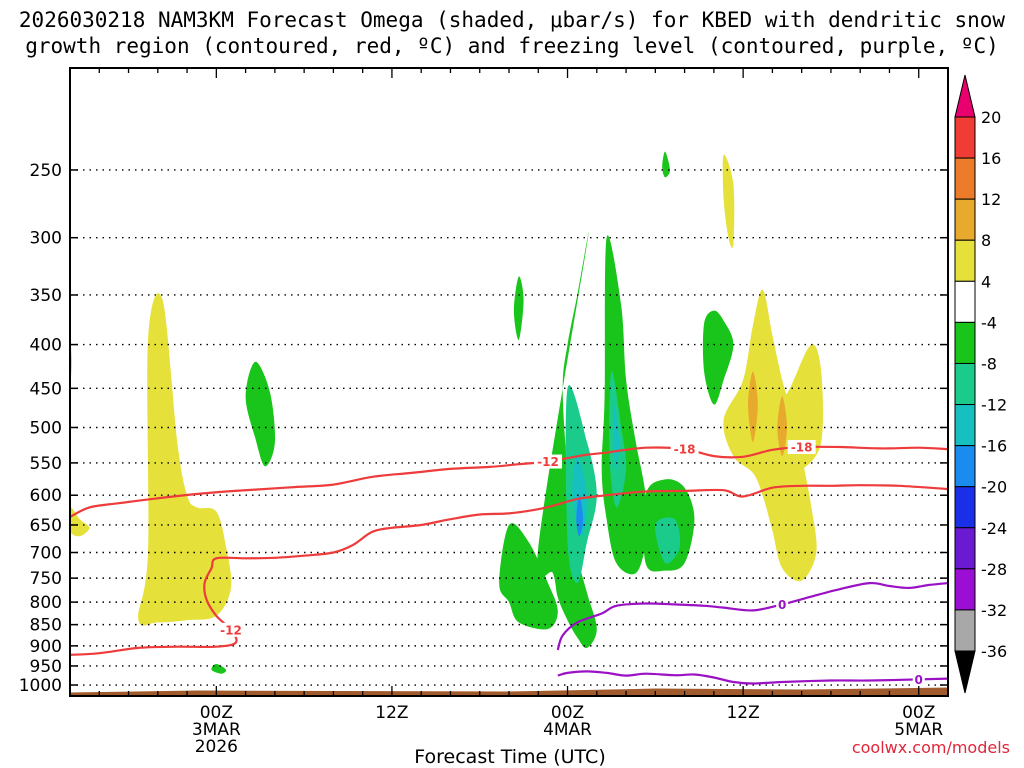 The width and height of the screenshot is (1024, 768). What do you see at coordinates (567, 713) in the screenshot?
I see `x-tick-label-2-0: 00Z` at bounding box center [567, 713].